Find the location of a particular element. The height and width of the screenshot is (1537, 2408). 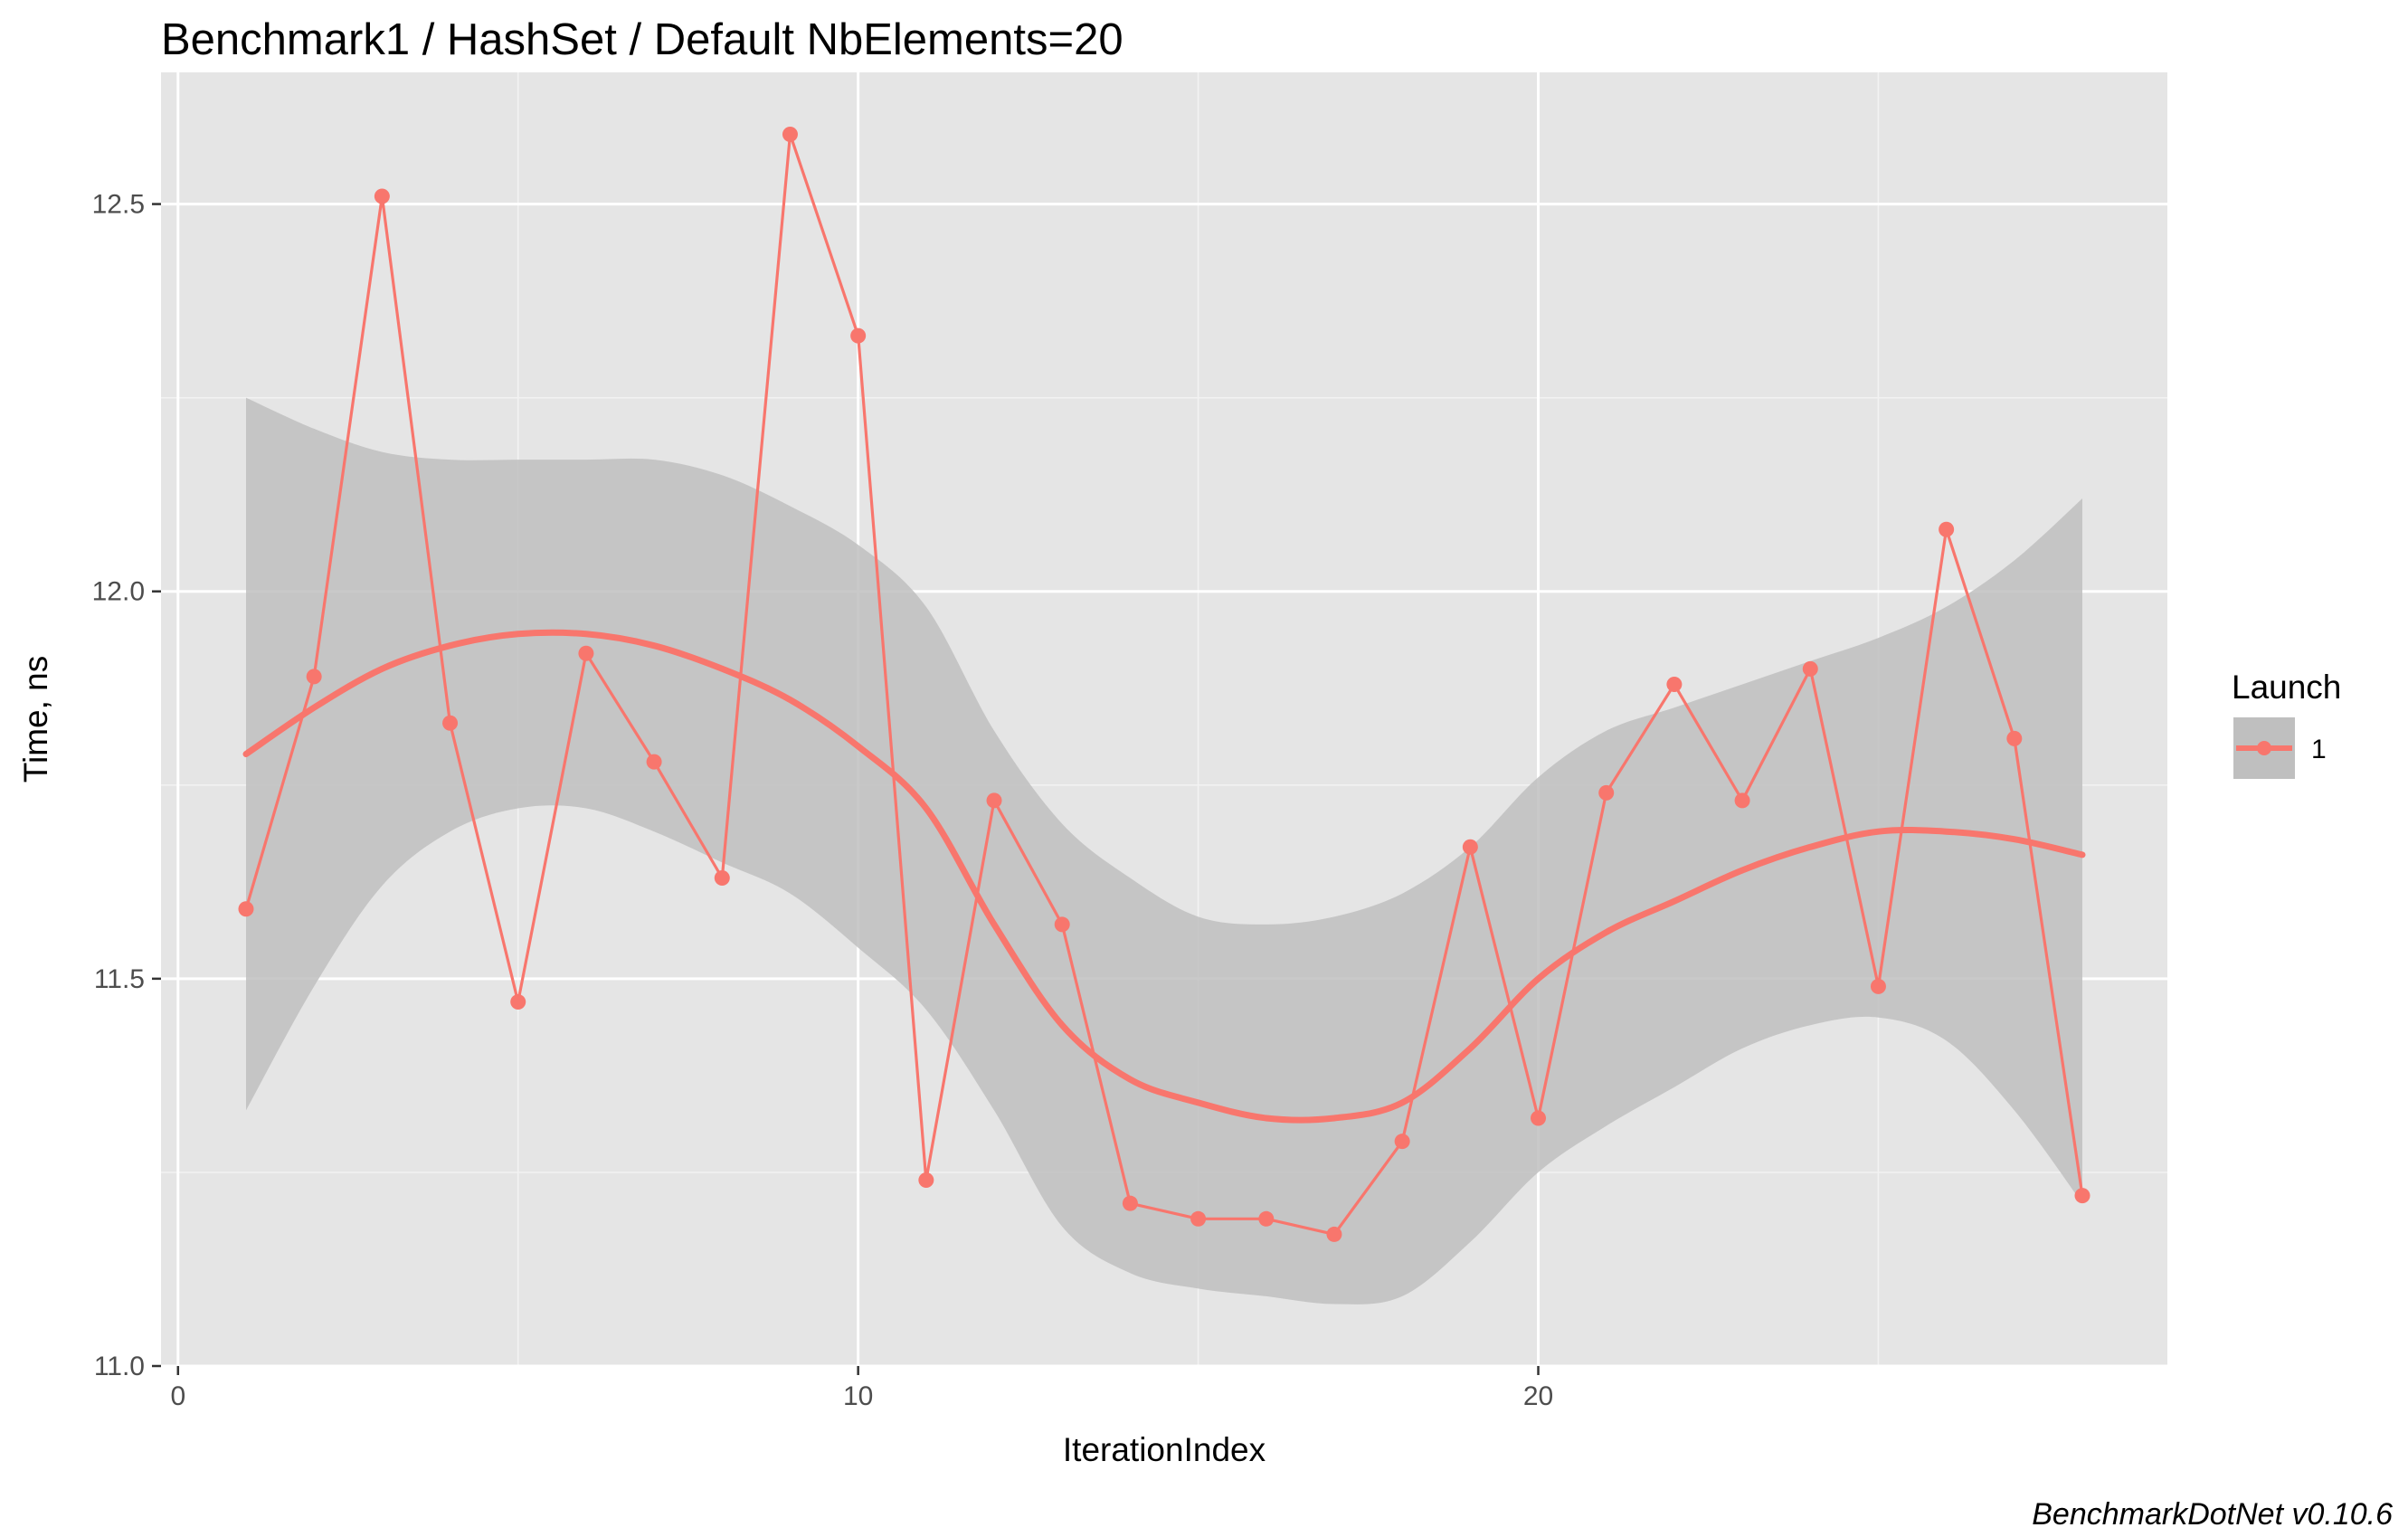

y-tick-label: 12.5 is located at coordinates (118, 205).